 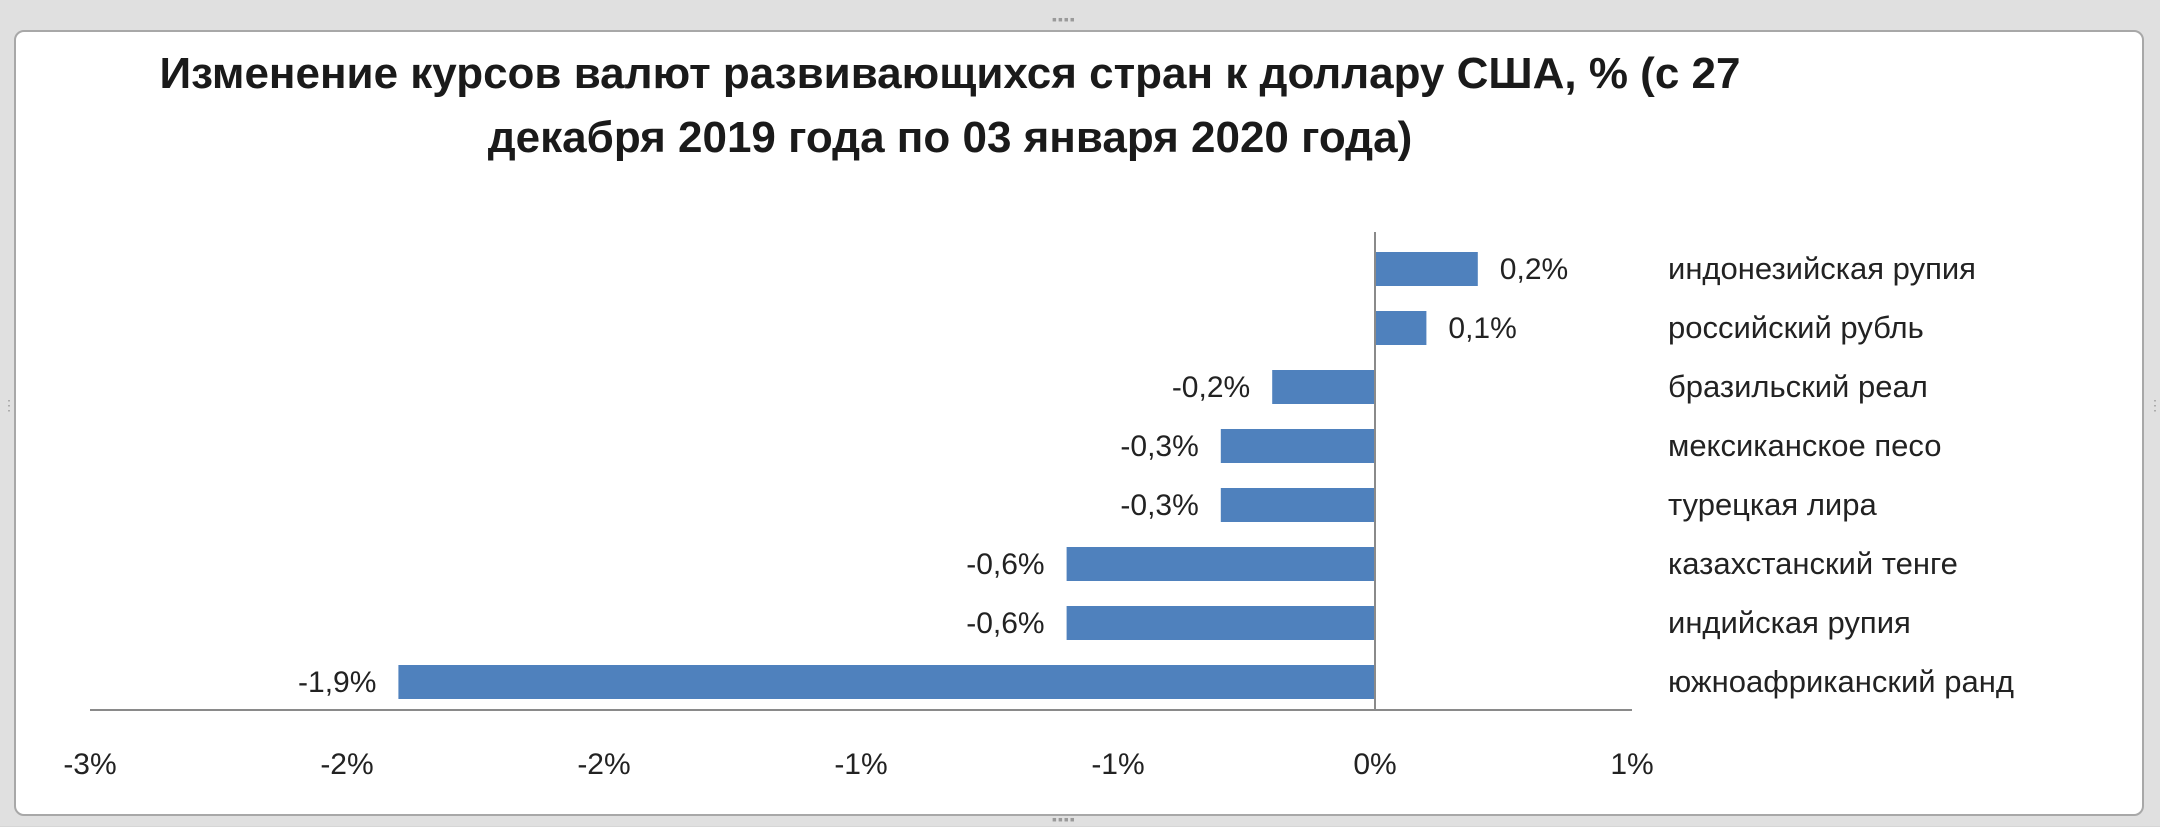 What do you see at coordinates (1159, 446) in the screenshot?
I see `data-label-4: -0,3%` at bounding box center [1159, 446].